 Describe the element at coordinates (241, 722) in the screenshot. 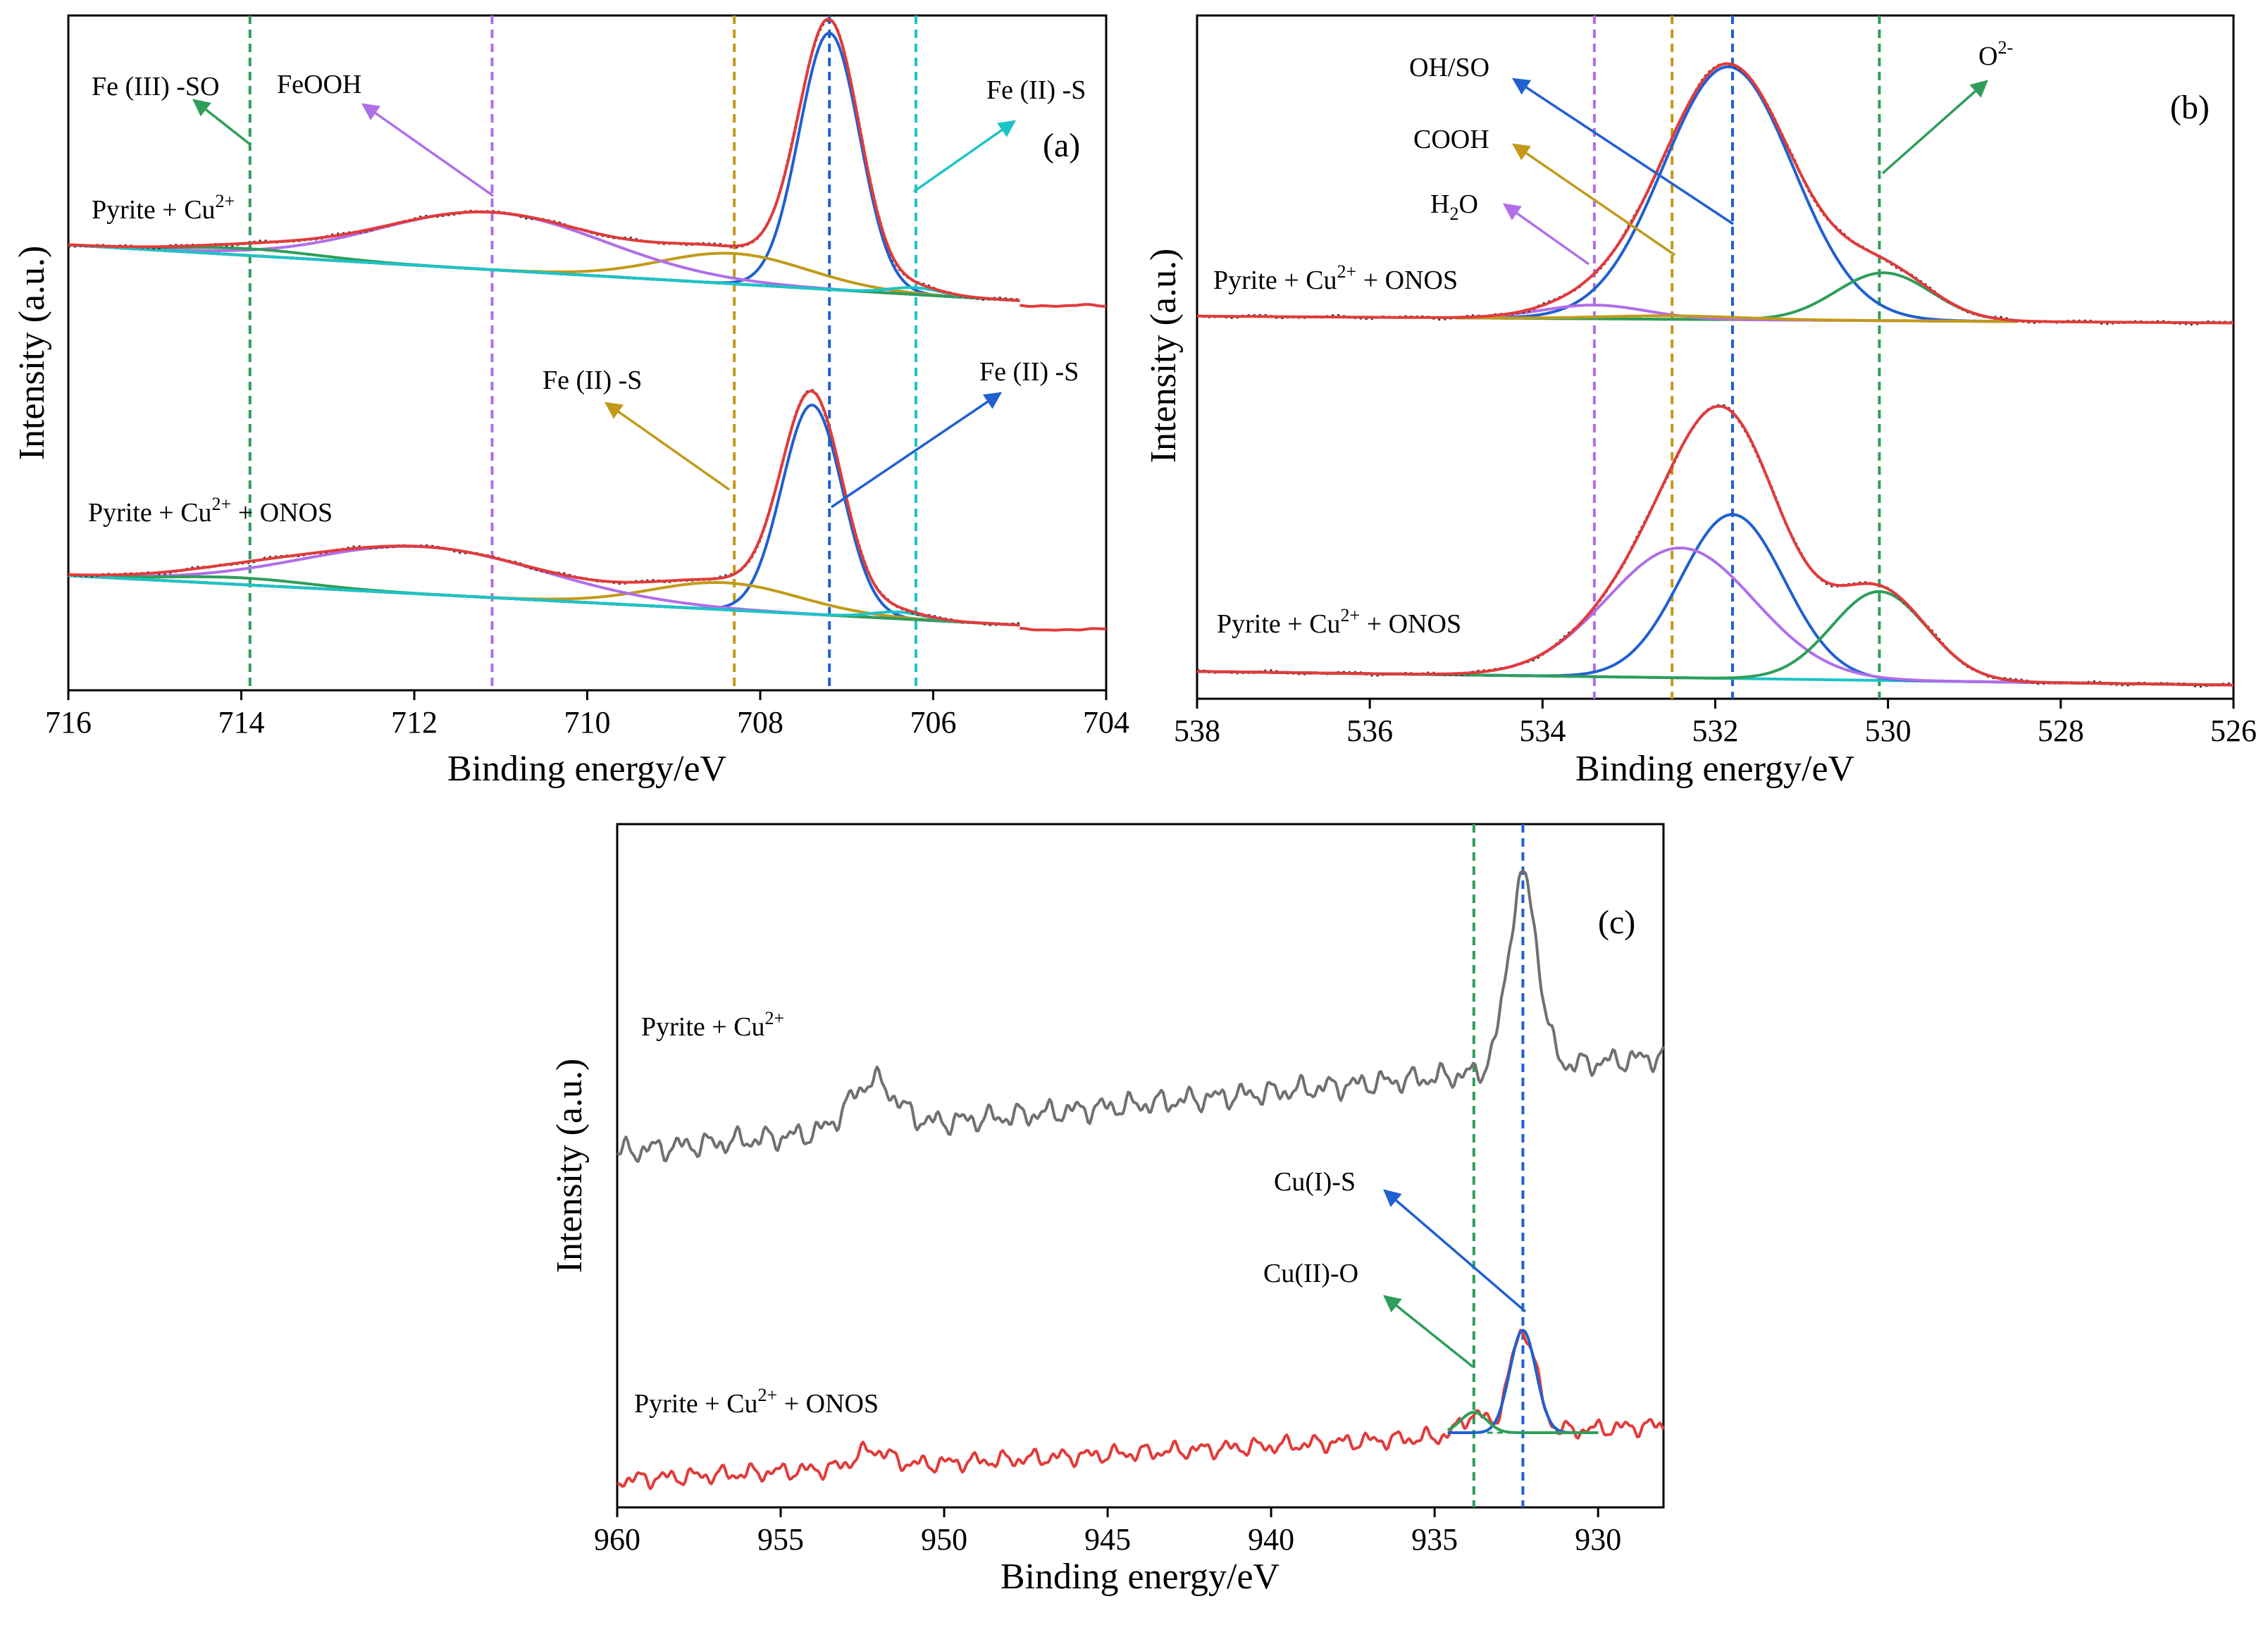

I see `x-tick-label: 714` at that location.